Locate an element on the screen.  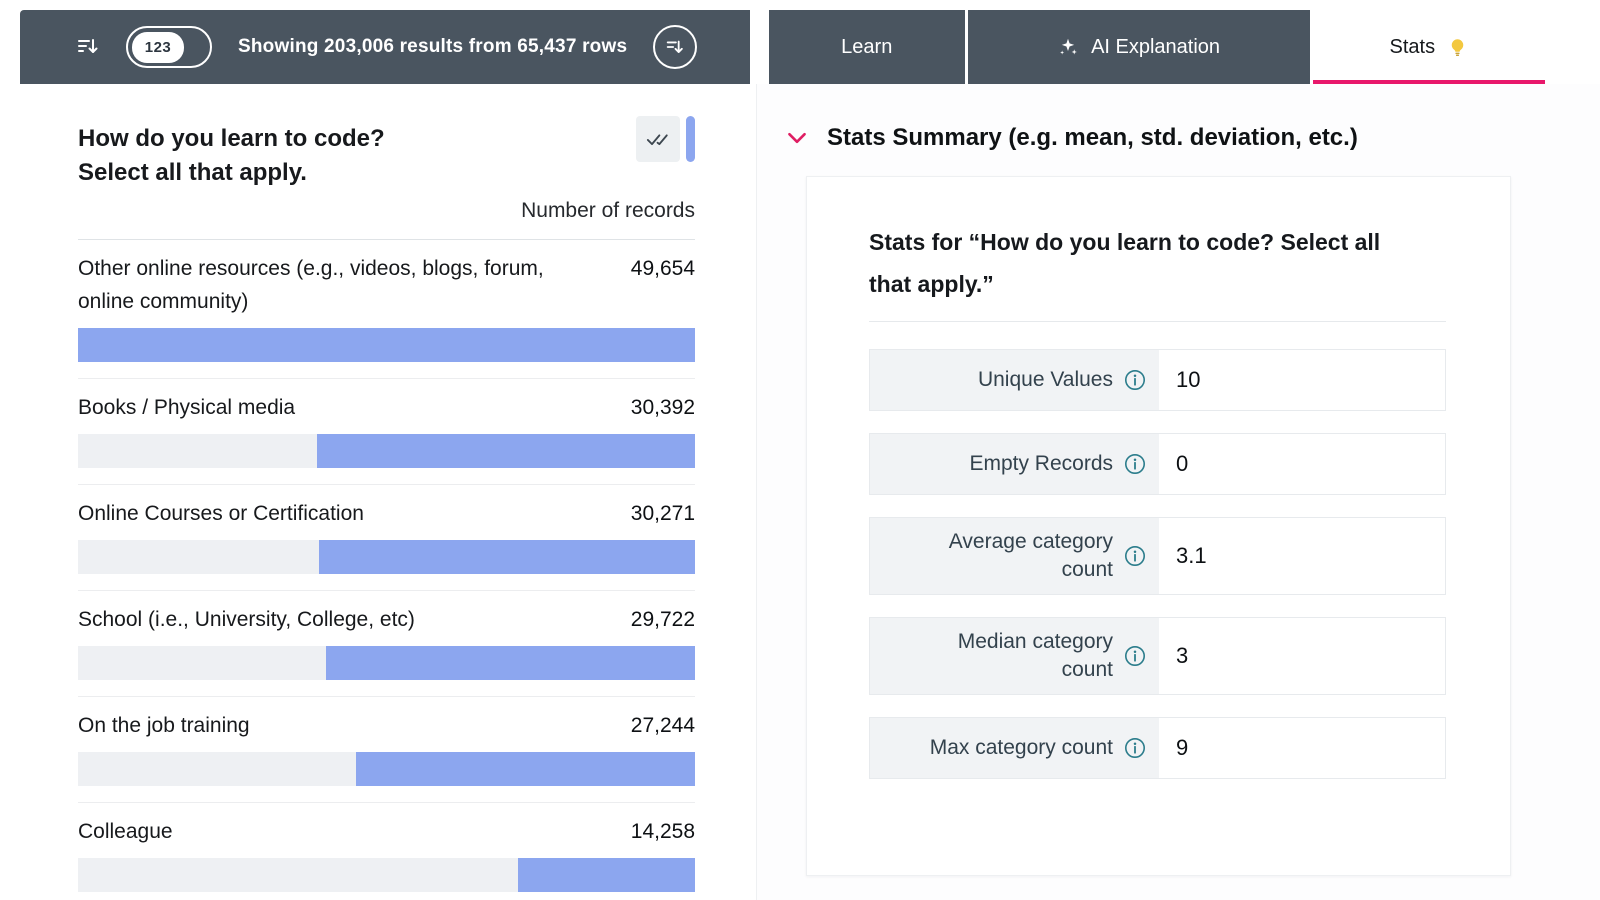
bar-value: 30,271 is located at coordinates (662, 513).